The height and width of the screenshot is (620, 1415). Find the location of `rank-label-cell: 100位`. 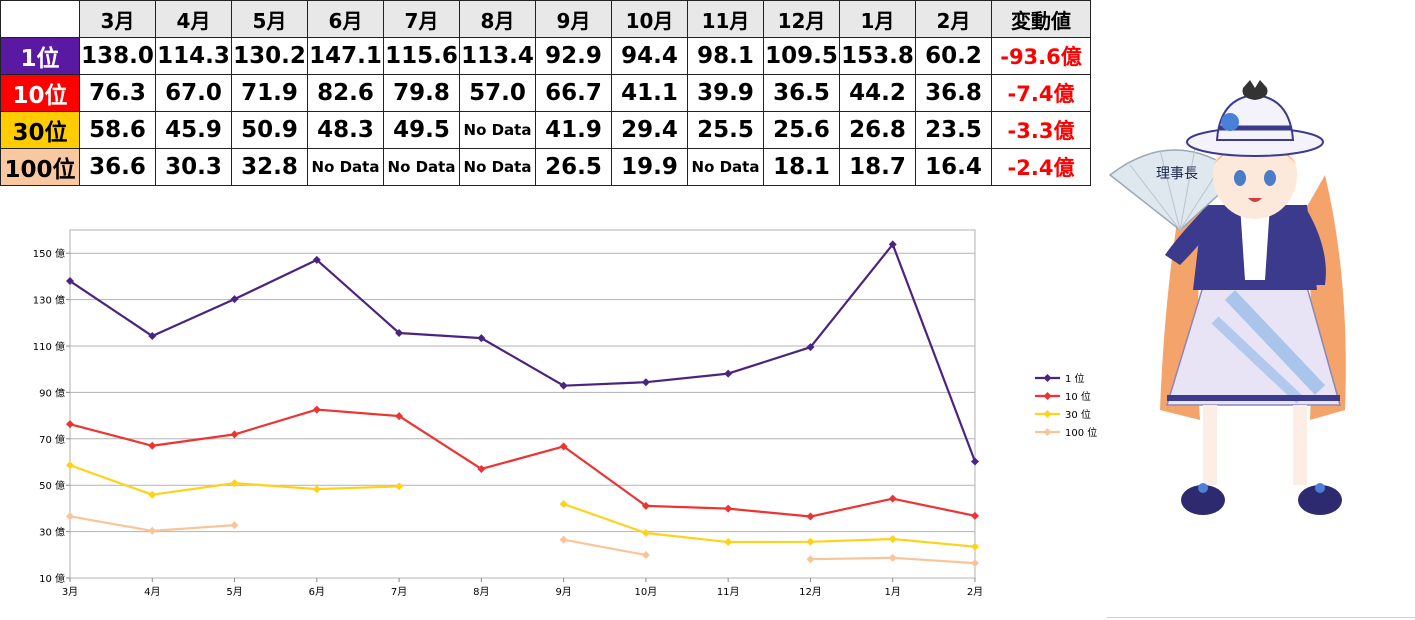

rank-label-cell: 100位 is located at coordinates (40, 167).